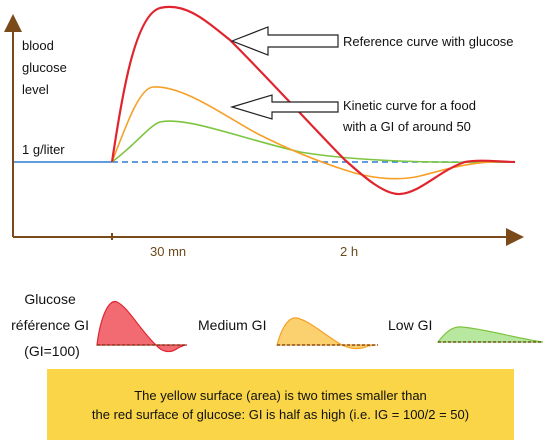 This screenshot has height=443, width=556. I want to click on legend-low-swatch, so click(490, 334).